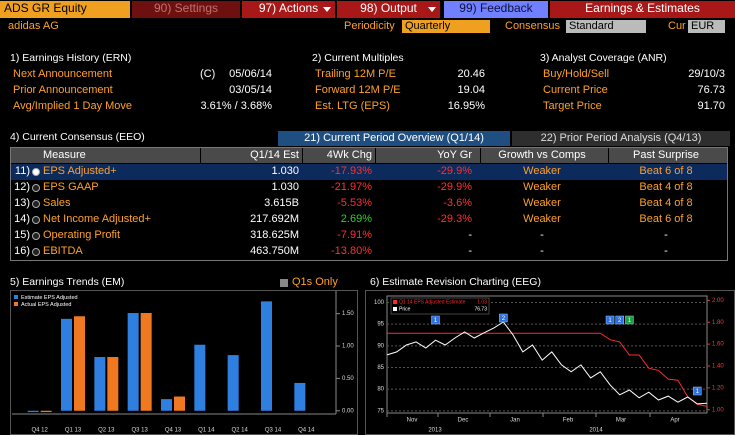 This screenshot has height=435, width=735. What do you see at coordinates (281, 203) in the screenshot?
I see `table-cell: 3.615B` at bounding box center [281, 203].